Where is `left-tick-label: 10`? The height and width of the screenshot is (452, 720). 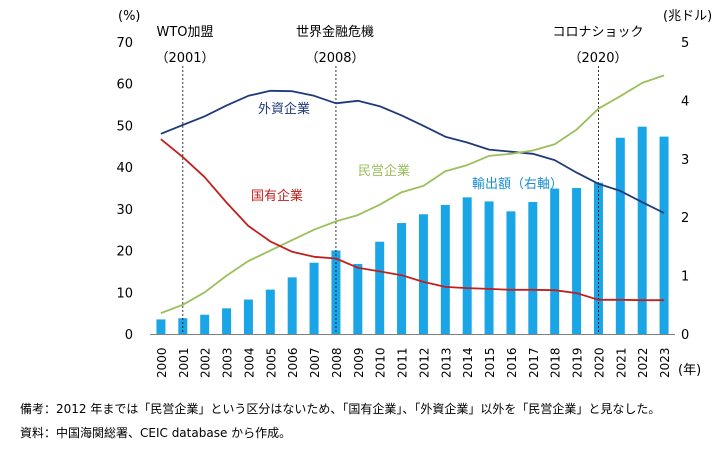 left-tick-label: 10 is located at coordinates (124, 293).